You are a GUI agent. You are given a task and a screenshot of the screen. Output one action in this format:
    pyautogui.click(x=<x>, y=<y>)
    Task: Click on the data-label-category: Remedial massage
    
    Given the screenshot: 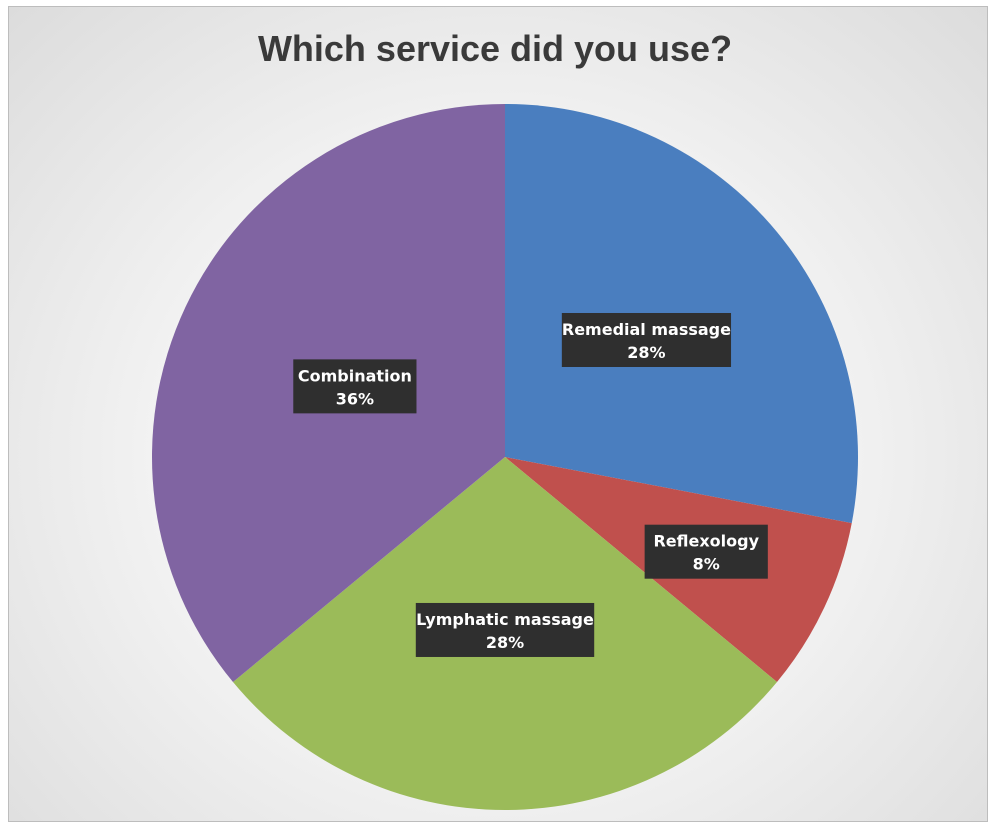 What is the action you would take?
    pyautogui.click(x=646, y=329)
    